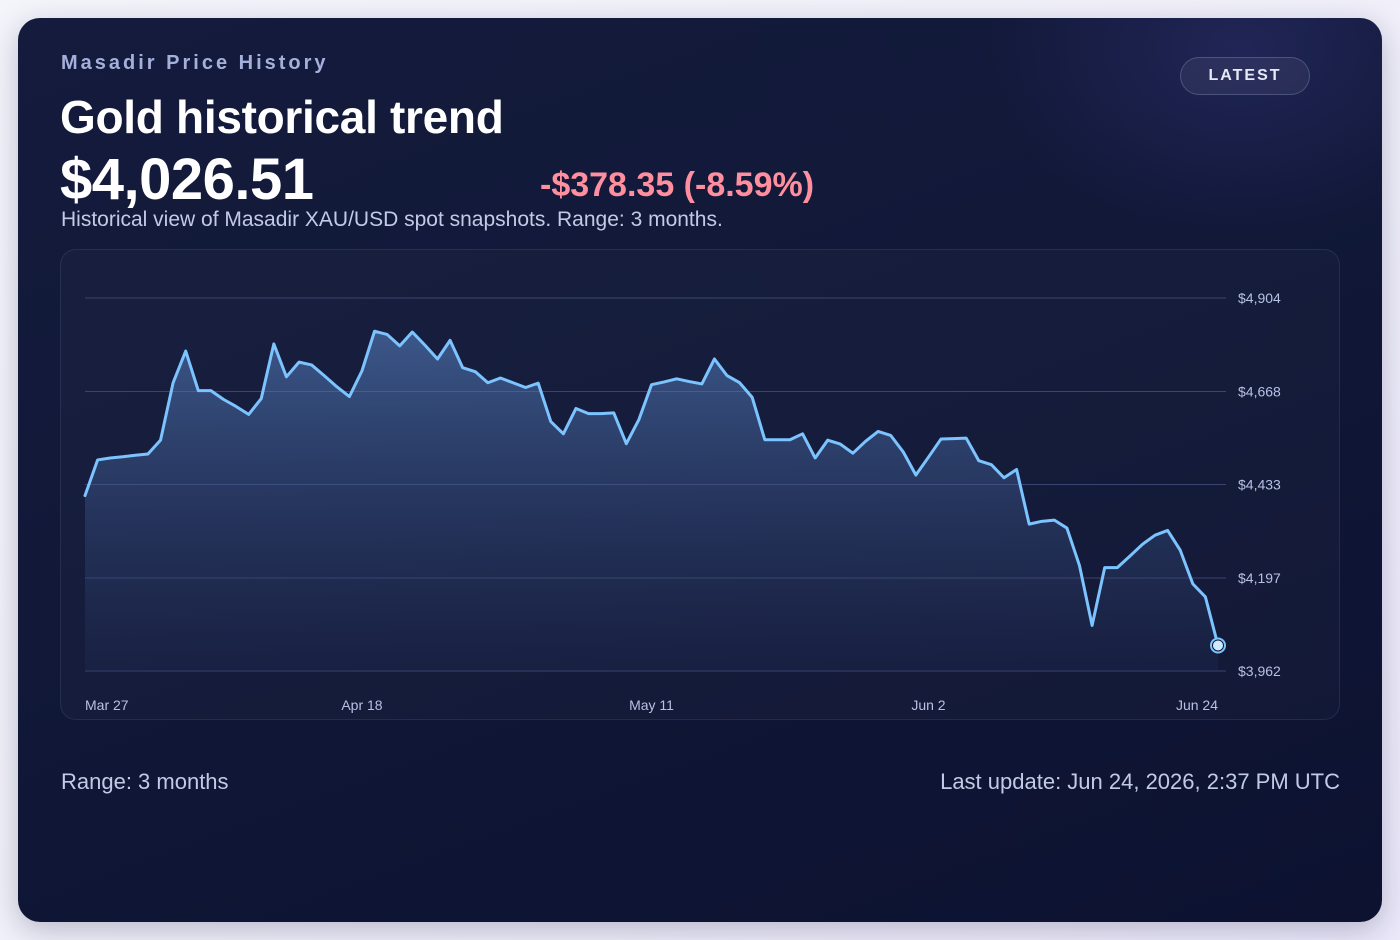 The image size is (1400, 940). What do you see at coordinates (361, 705) in the screenshot?
I see `x-tick-label: Apr 18` at bounding box center [361, 705].